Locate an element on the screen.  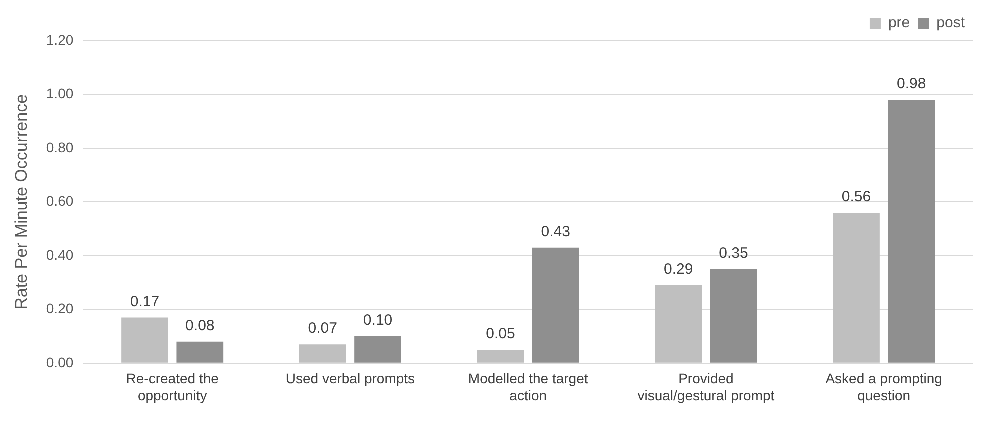
x-tick-label: Re-created the opportunity is located at coordinates (173, 387).